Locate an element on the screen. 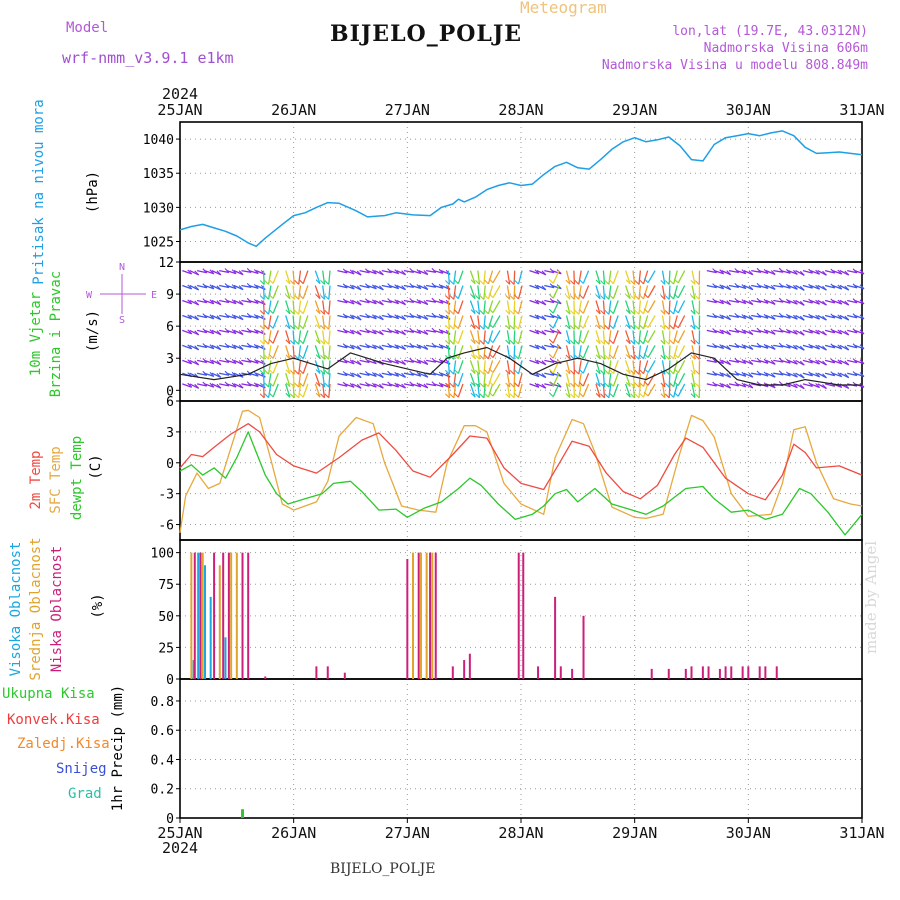 Image resolution: width=900 pixels, height=900 pixels. y-tick-label: 0 is located at coordinates (170, 819).